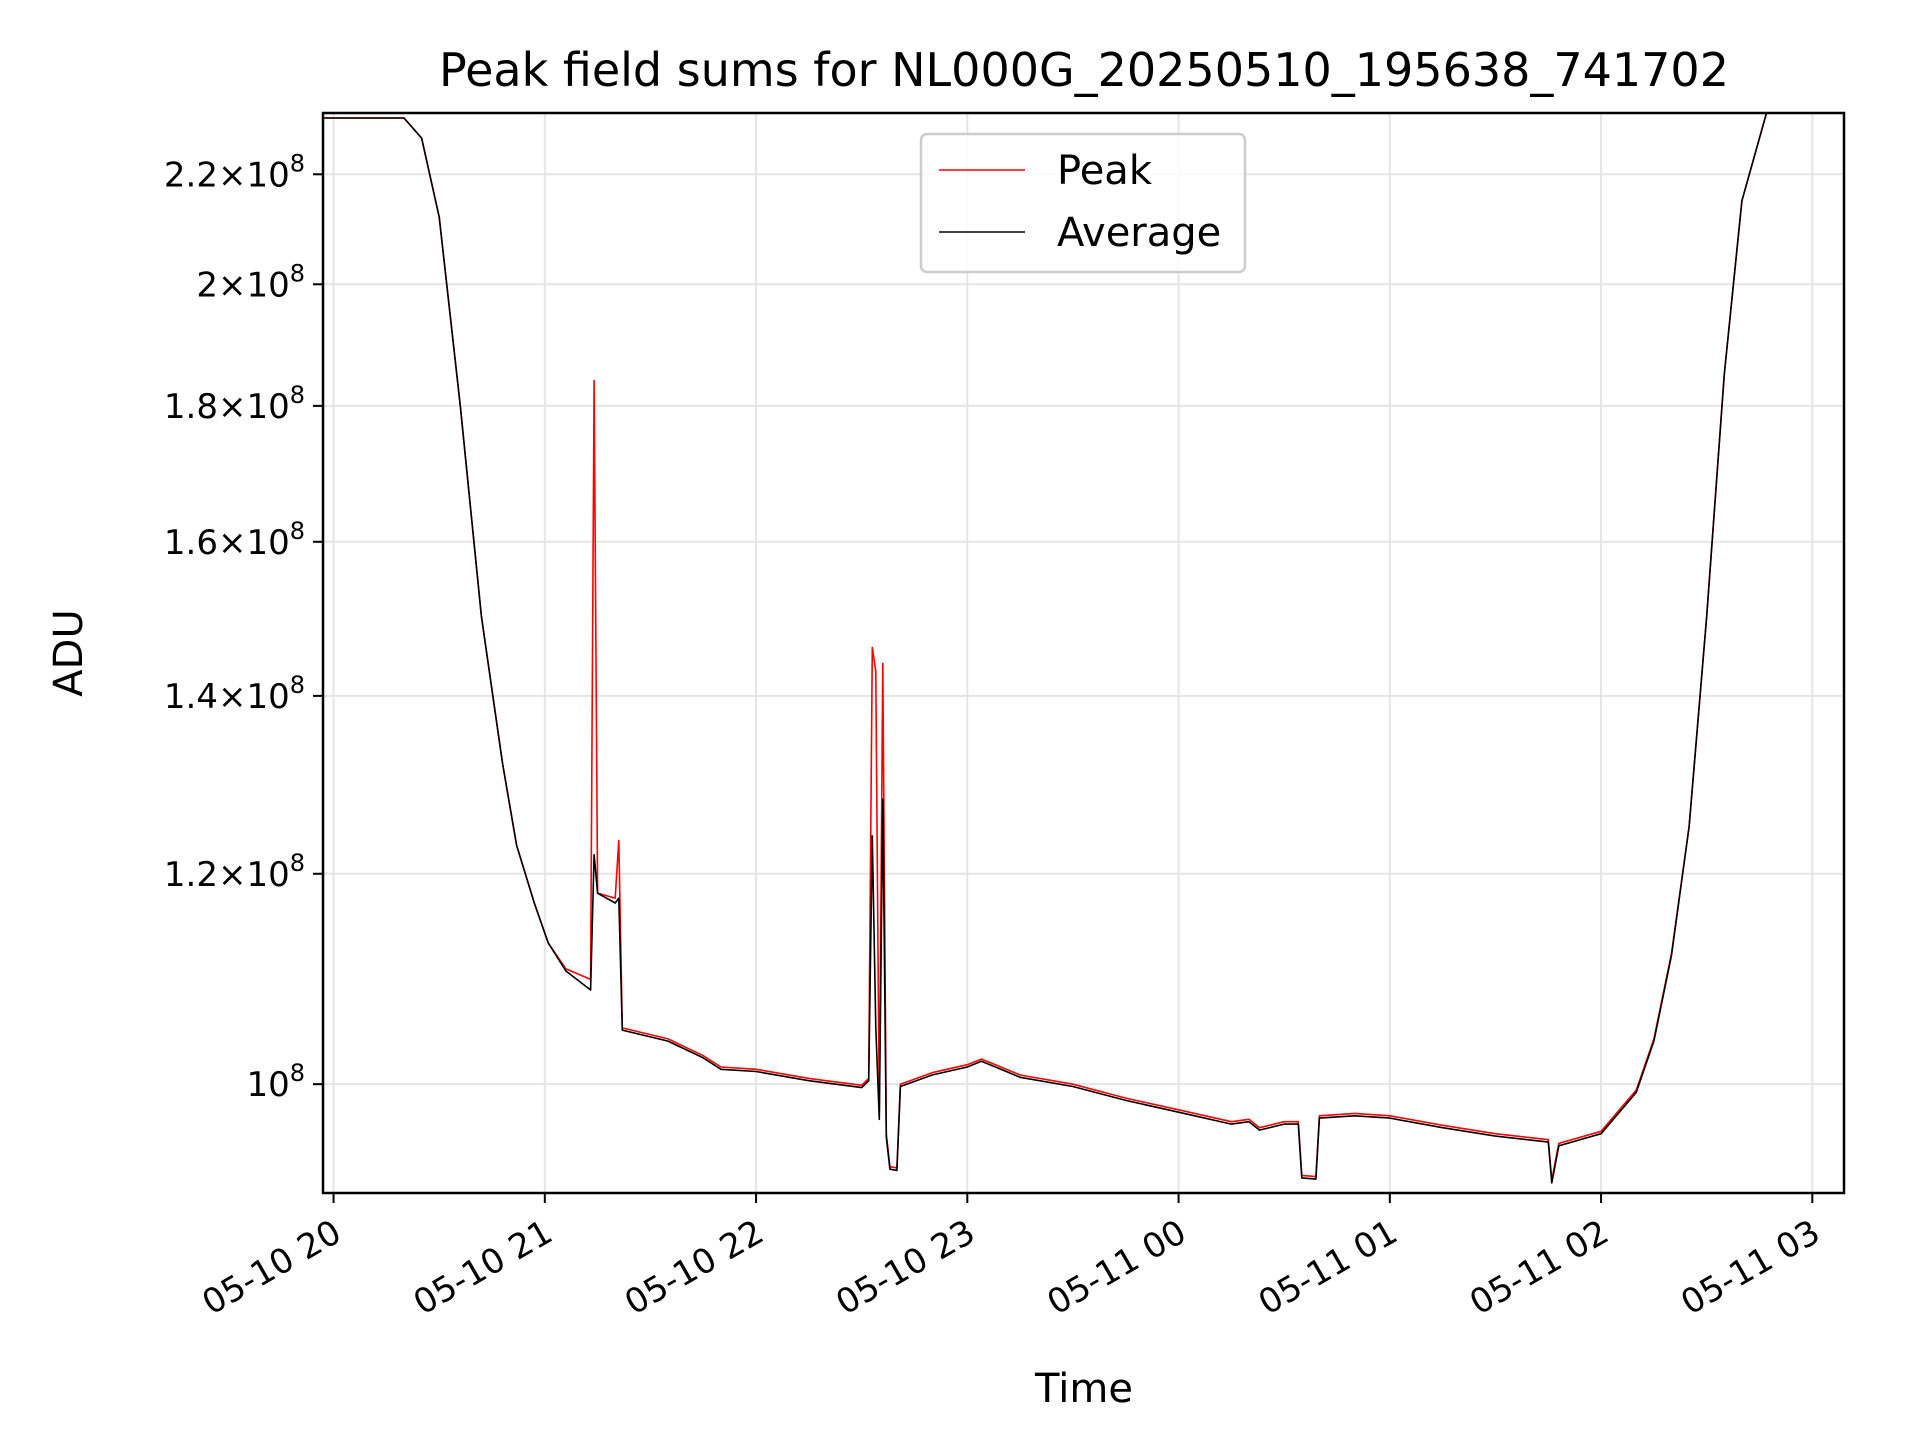 Image resolution: width=1920 pixels, height=1440 pixels. I want to click on y-tick-label: 1.4×108, so click(234, 694).